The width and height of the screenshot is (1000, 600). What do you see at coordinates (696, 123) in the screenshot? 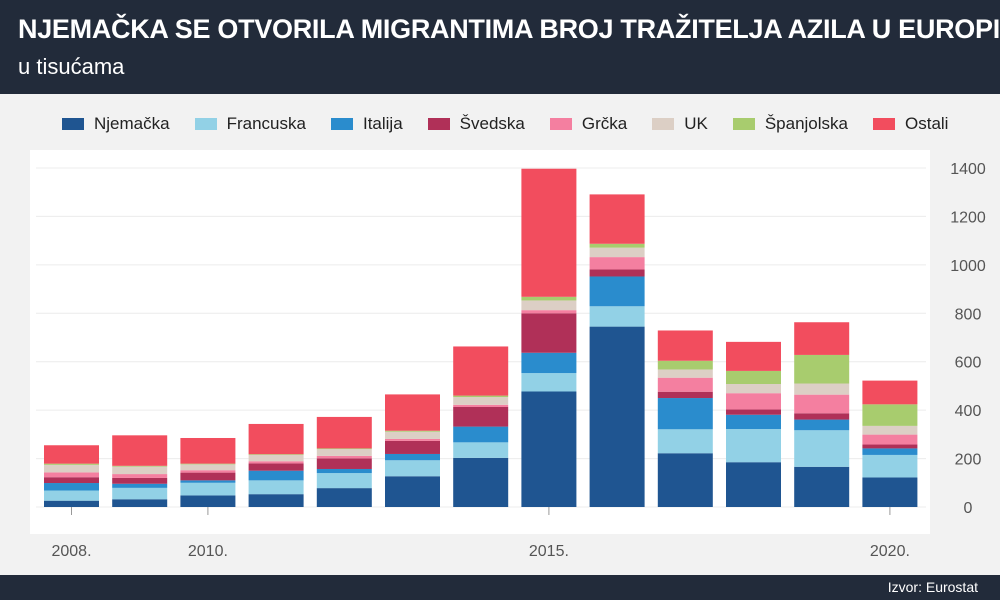
I see `legend-label: UK` at bounding box center [696, 123].